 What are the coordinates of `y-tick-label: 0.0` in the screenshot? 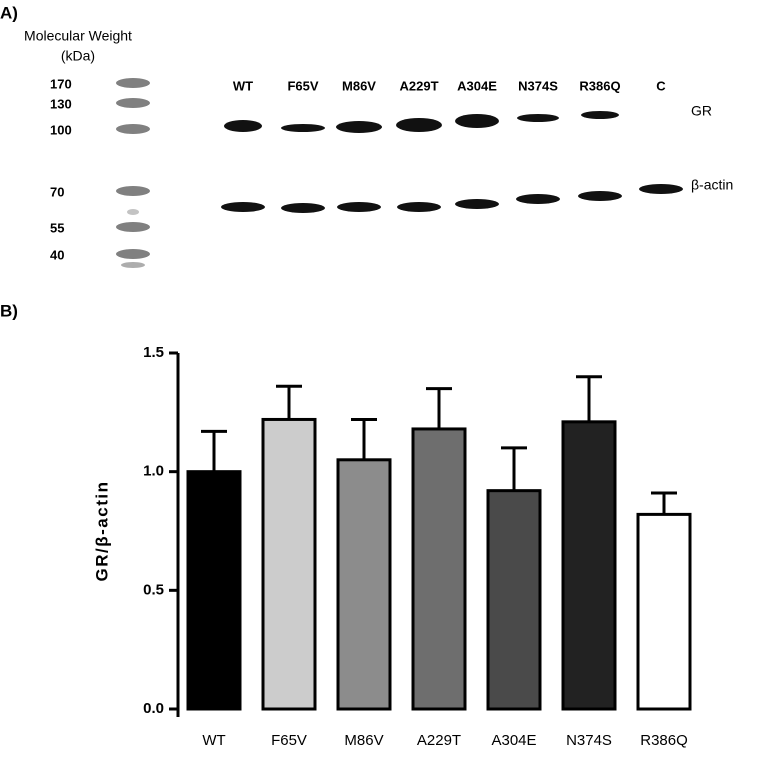 It's located at (153, 708).